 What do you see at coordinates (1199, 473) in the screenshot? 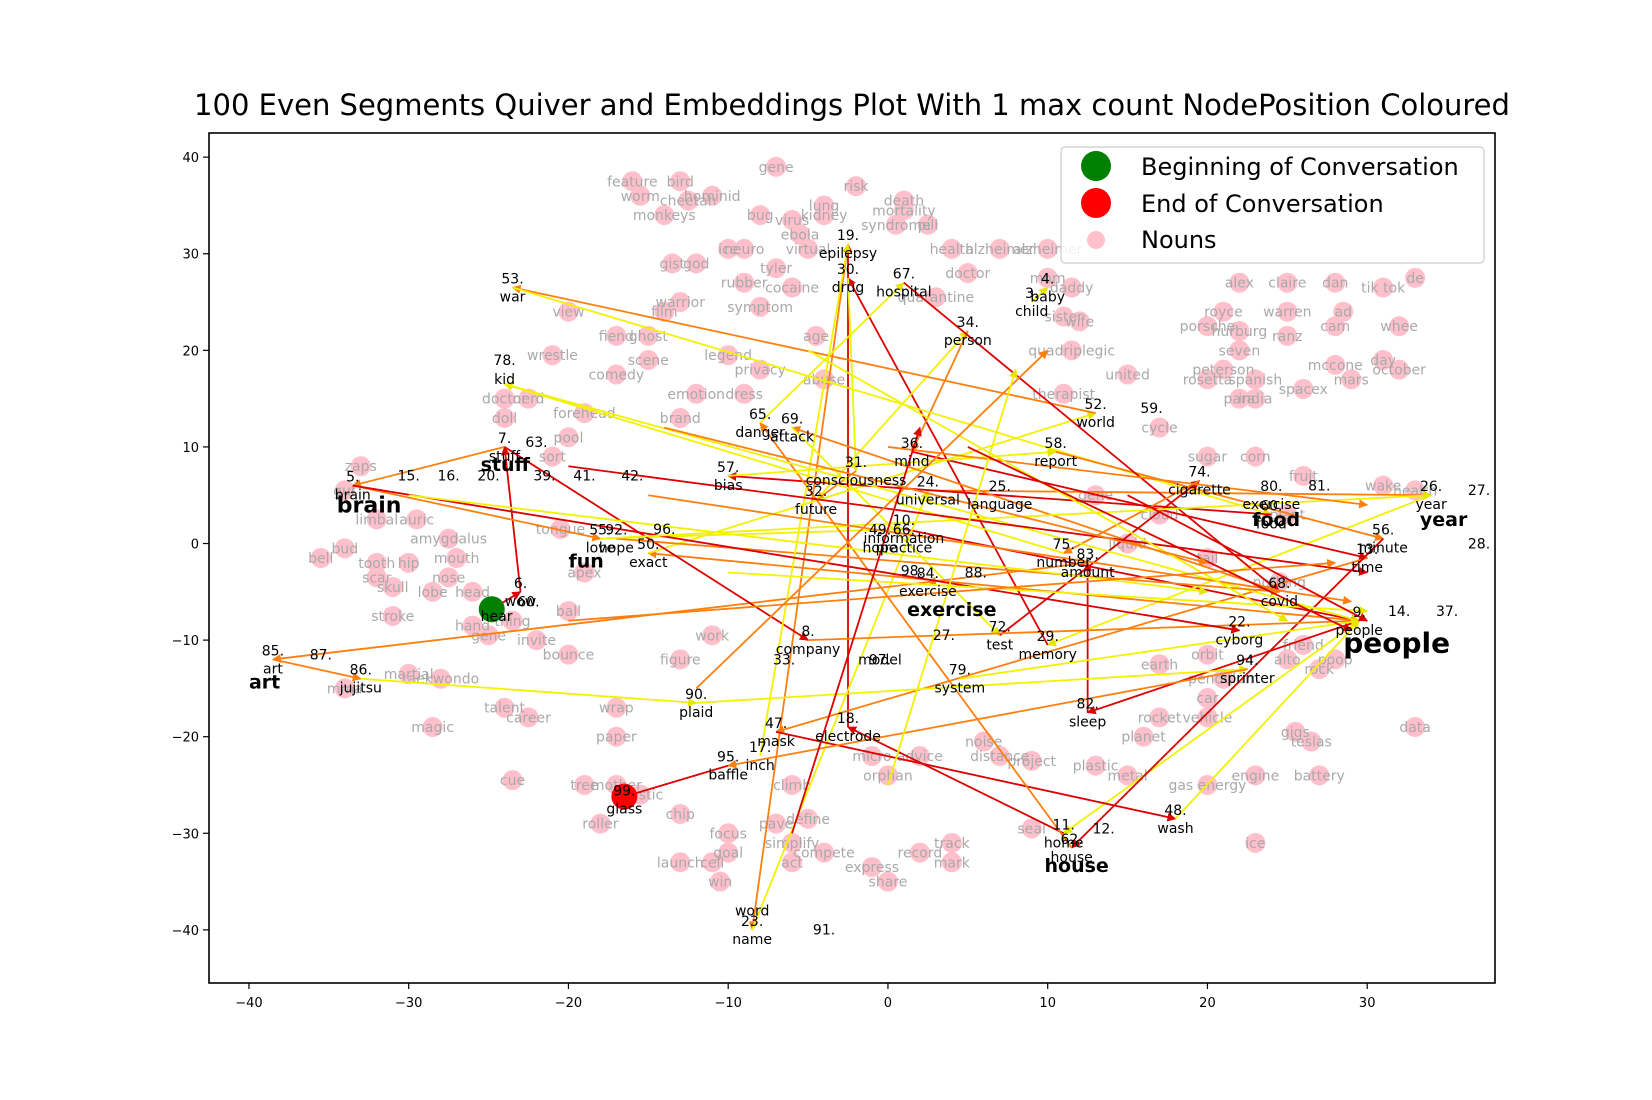
I see `node-number-42: 74.` at bounding box center [1199, 473].